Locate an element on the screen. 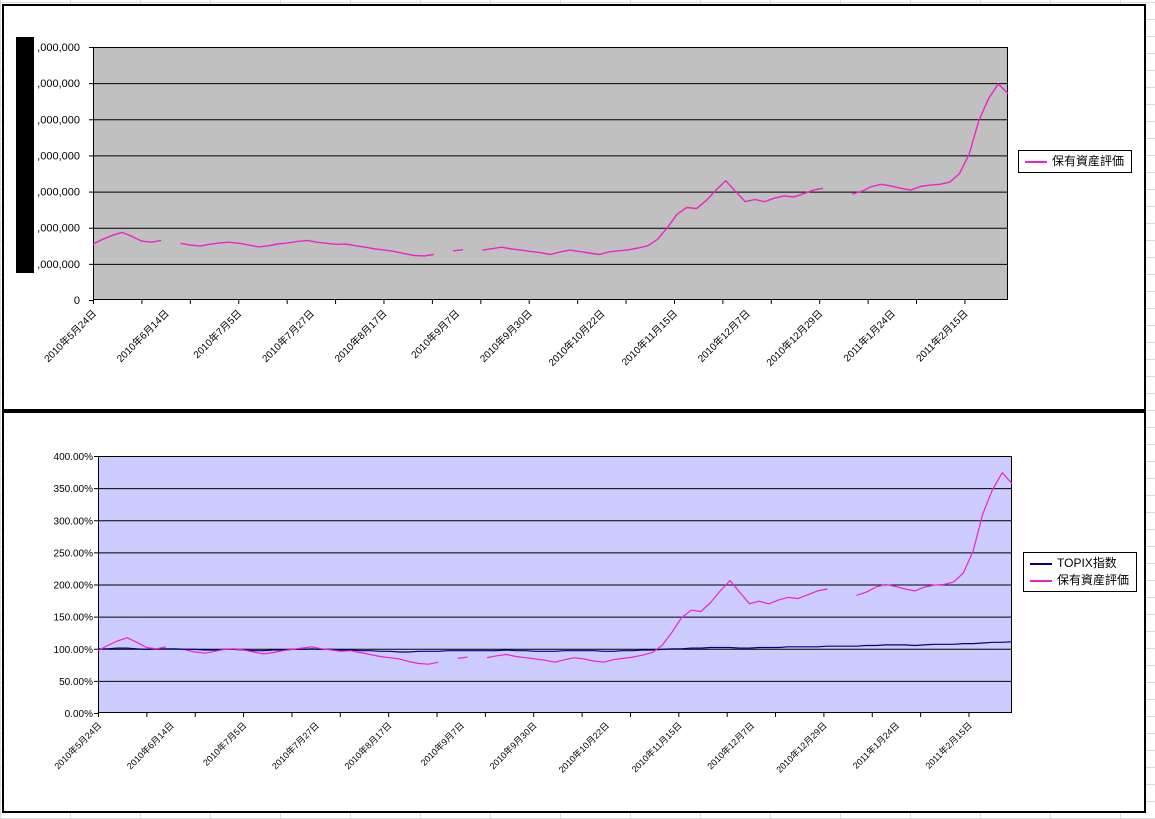  y-axis-label: 250.00% is located at coordinates (74, 553).